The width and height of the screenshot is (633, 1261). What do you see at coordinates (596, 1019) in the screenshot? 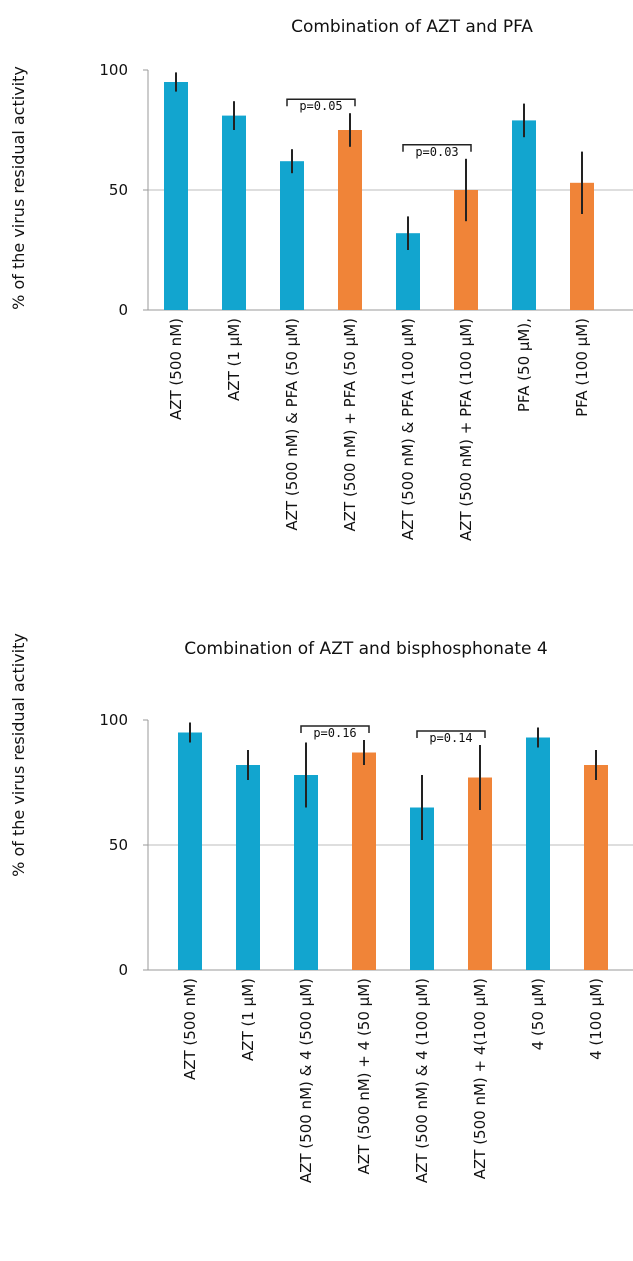
I see `category-label: 4 (100 μM)` at bounding box center [596, 1019].